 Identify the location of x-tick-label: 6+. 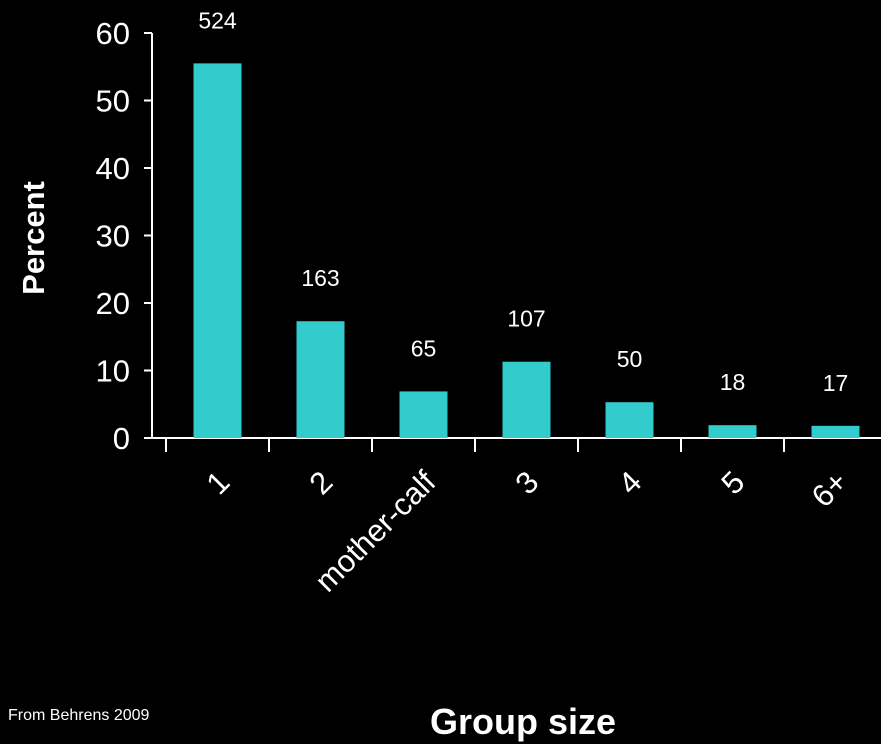
(830, 489).